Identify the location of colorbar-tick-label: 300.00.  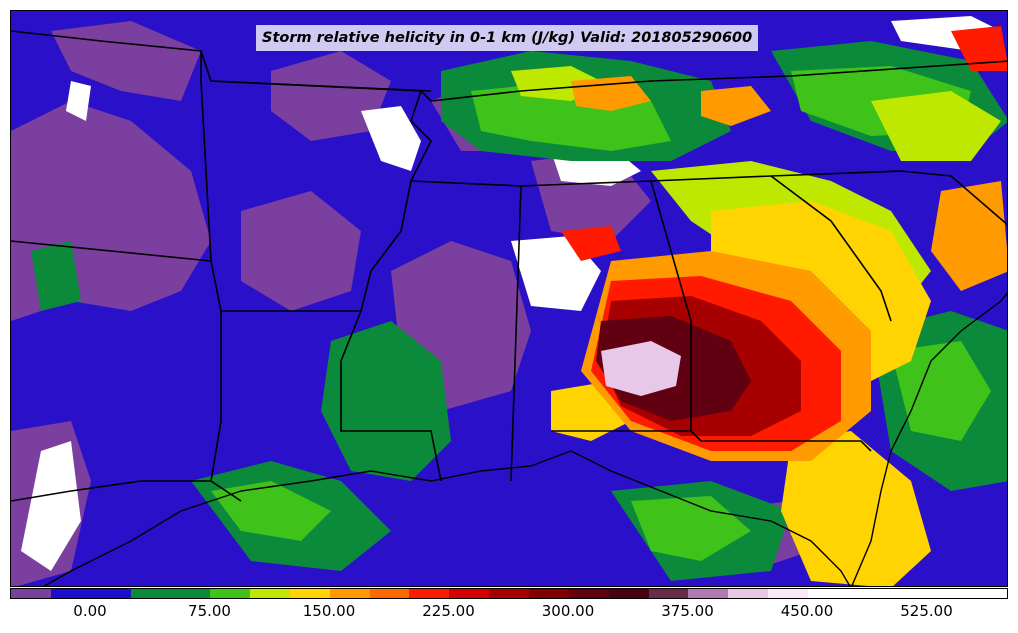
(568, 611).